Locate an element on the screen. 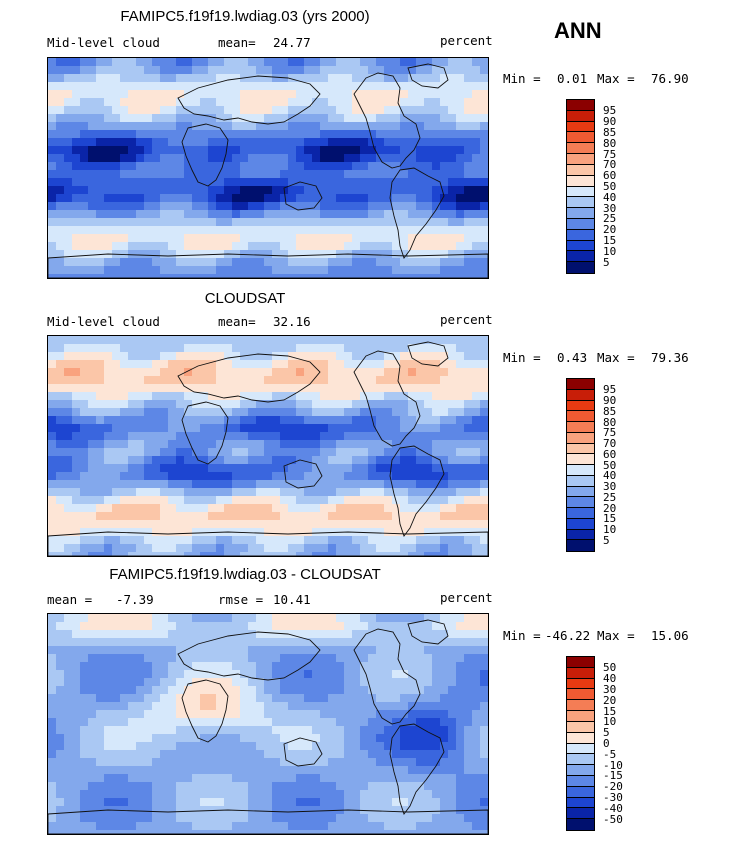 The height and width of the screenshot is (846, 733). panel1-mean-label: mean= is located at coordinates (237, 42).